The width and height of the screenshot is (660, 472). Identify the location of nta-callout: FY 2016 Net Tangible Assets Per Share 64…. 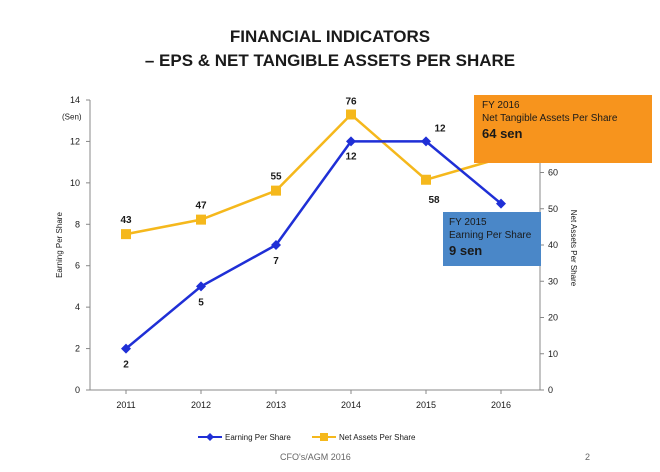
(563, 129).